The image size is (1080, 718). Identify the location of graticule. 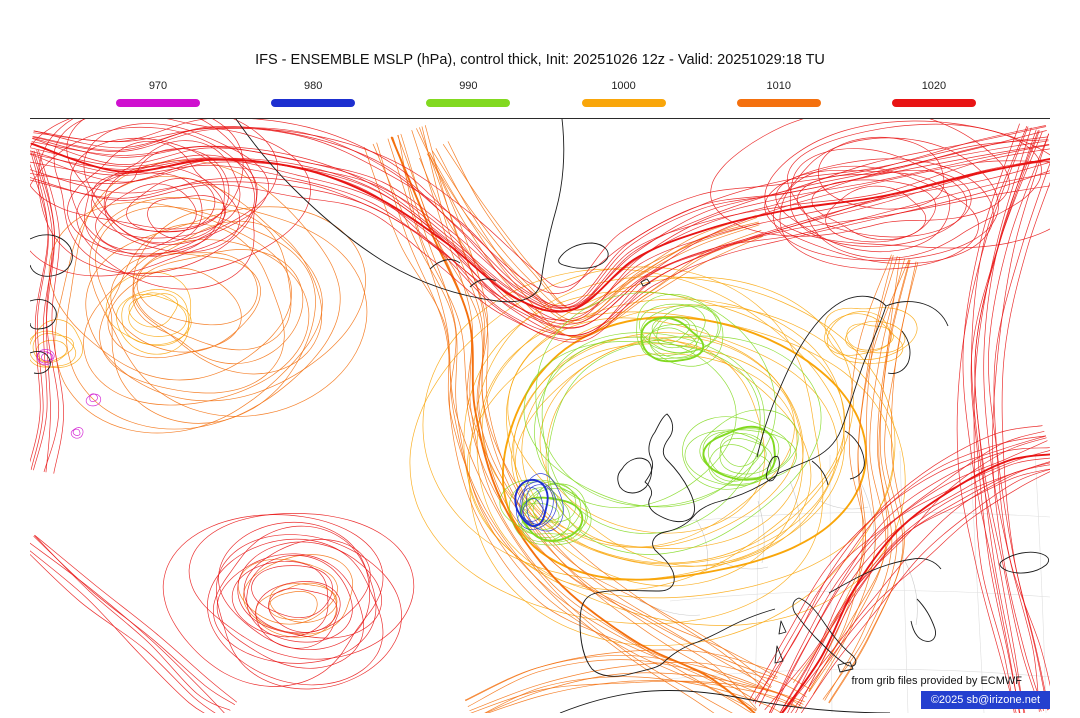
(849, 581).